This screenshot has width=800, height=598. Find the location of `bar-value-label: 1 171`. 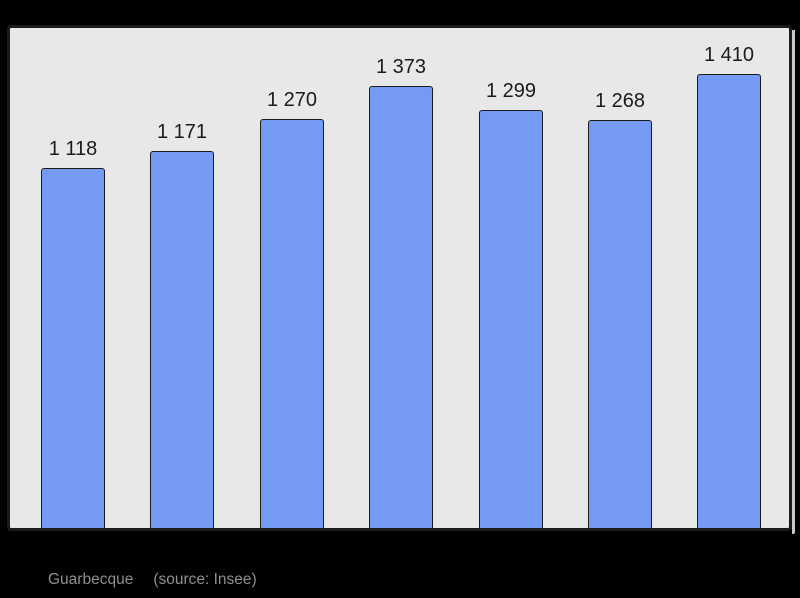

bar-value-label: 1 171 is located at coordinates (182, 132).